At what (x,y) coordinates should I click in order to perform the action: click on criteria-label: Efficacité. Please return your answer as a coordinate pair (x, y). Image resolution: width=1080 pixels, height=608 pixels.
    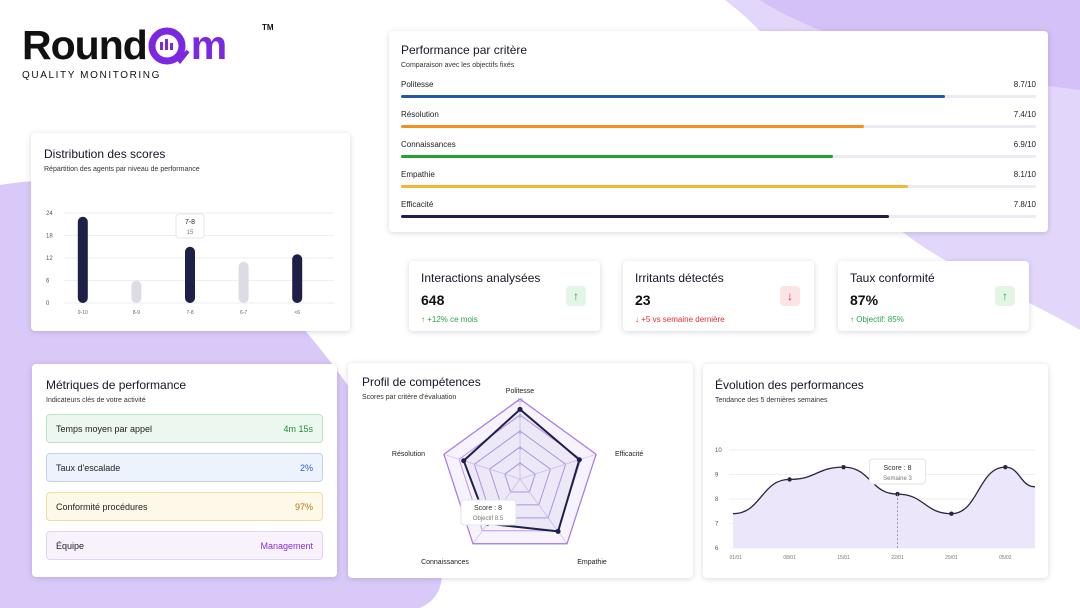
    Looking at the image, I should click on (417, 204).